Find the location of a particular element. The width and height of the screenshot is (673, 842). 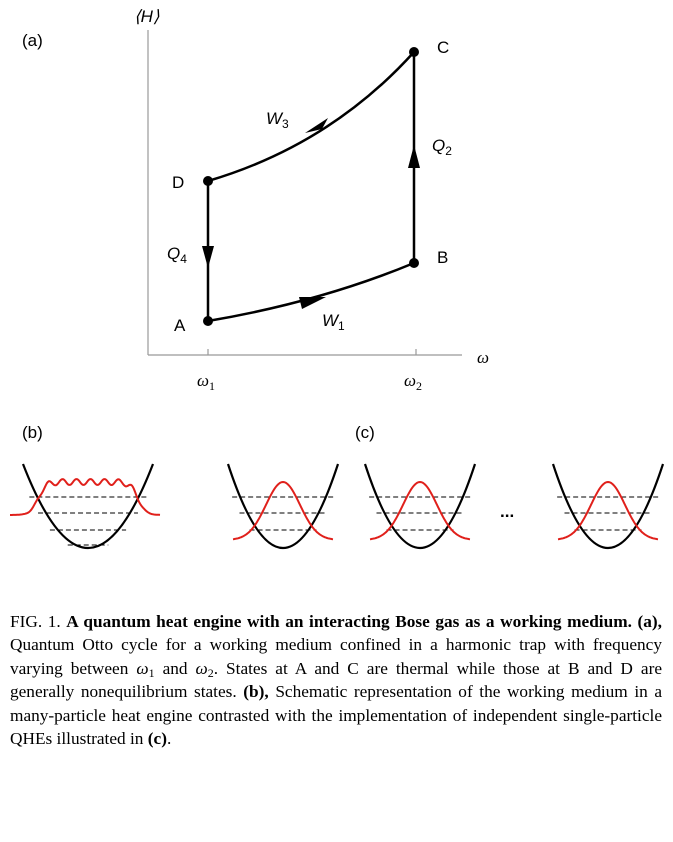

caption-text: and is located at coordinates (175, 668).